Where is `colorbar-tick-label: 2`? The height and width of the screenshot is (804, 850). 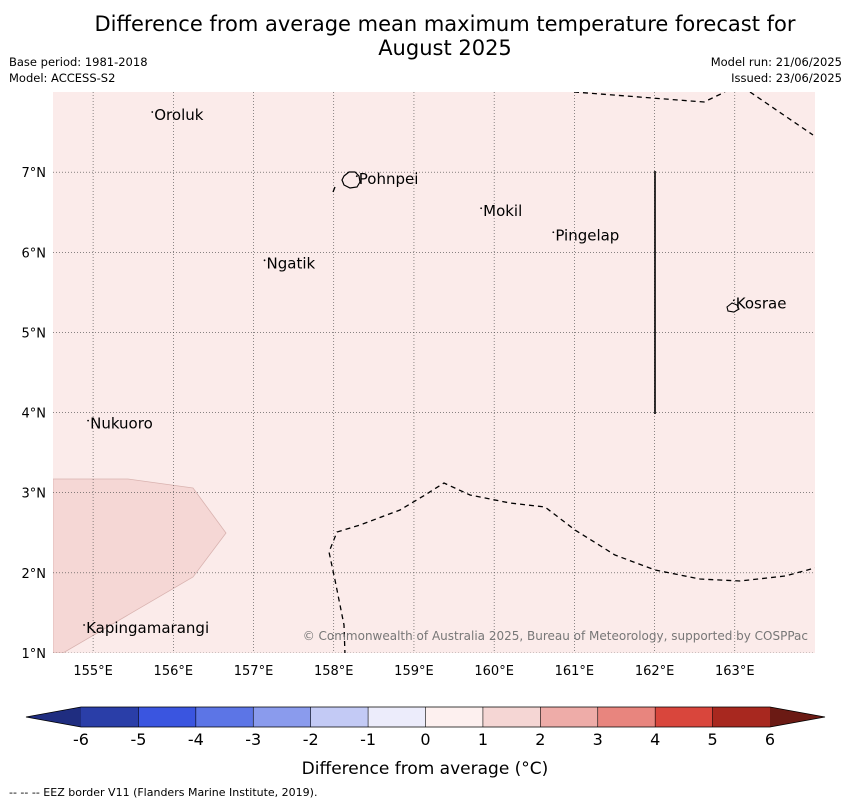 colorbar-tick-label: 2 is located at coordinates (540, 739).